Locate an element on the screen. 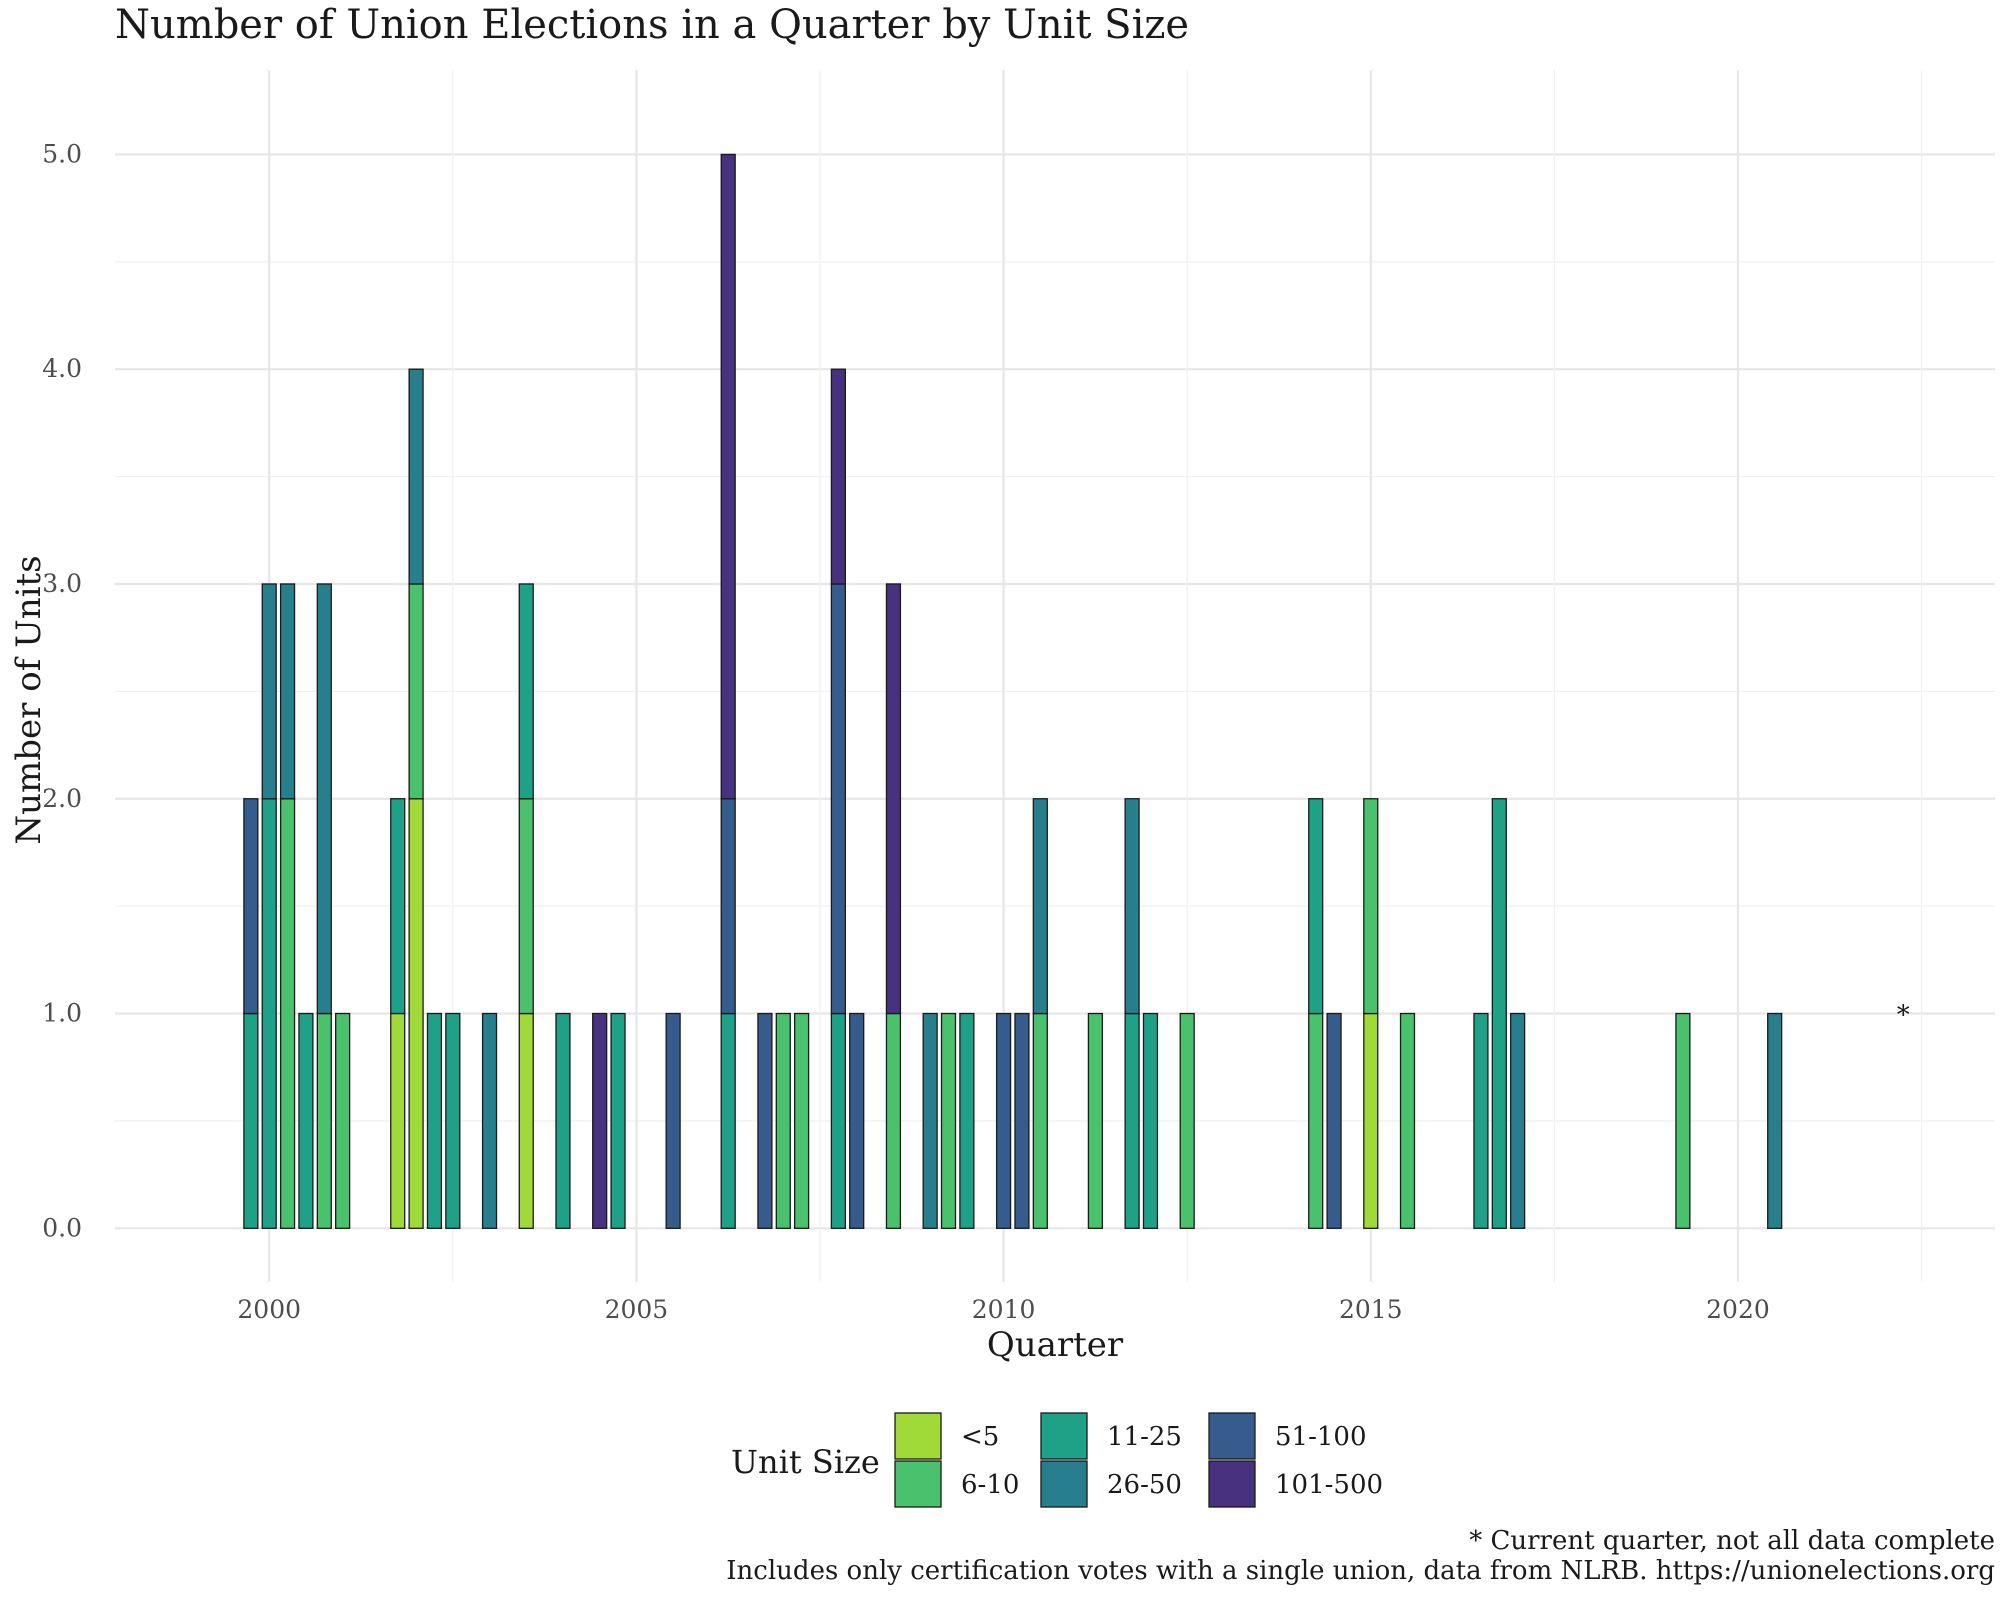  annotations: * is located at coordinates (1903, 1016).